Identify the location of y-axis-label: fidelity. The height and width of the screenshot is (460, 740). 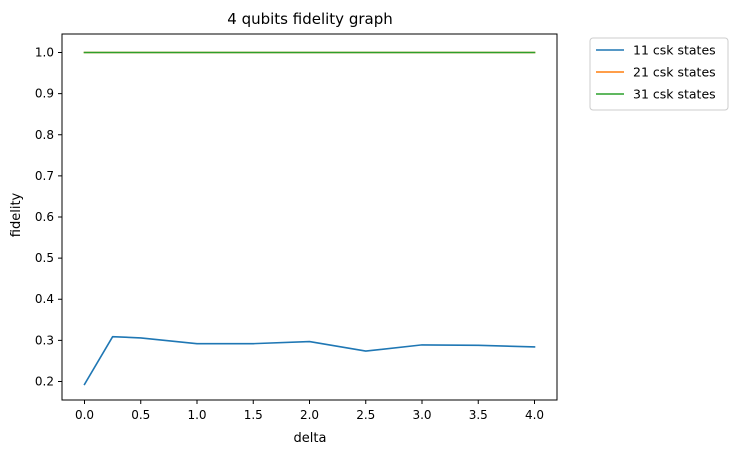
(16, 214).